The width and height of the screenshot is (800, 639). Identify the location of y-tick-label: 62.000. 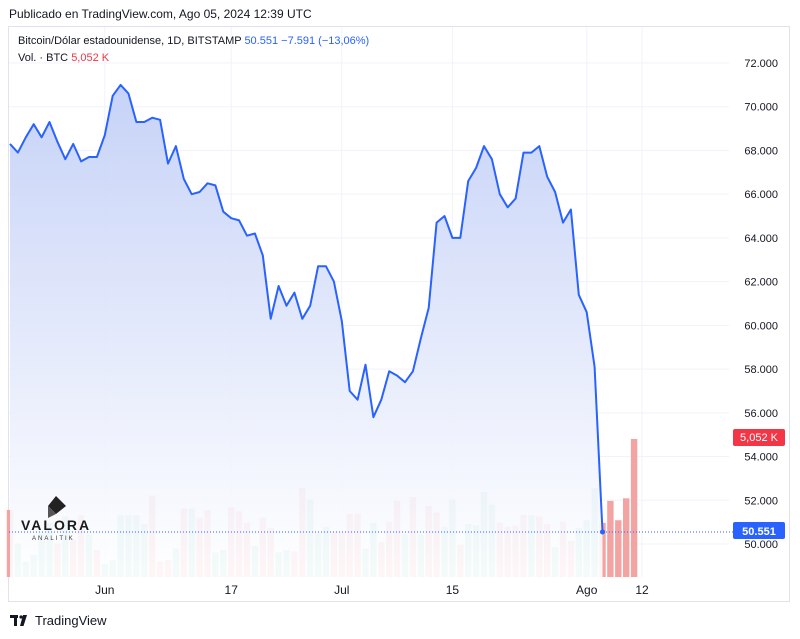
(761, 283).